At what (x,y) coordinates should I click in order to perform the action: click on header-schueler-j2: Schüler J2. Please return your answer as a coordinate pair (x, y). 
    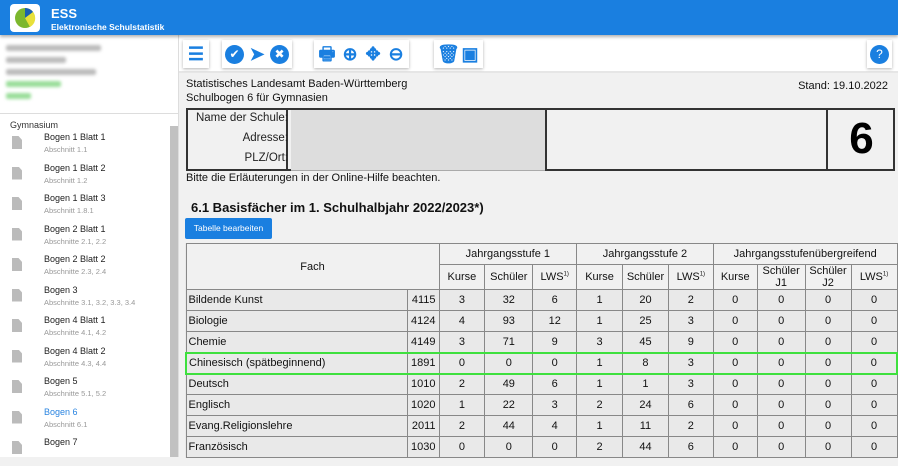
    Looking at the image, I should click on (828, 277).